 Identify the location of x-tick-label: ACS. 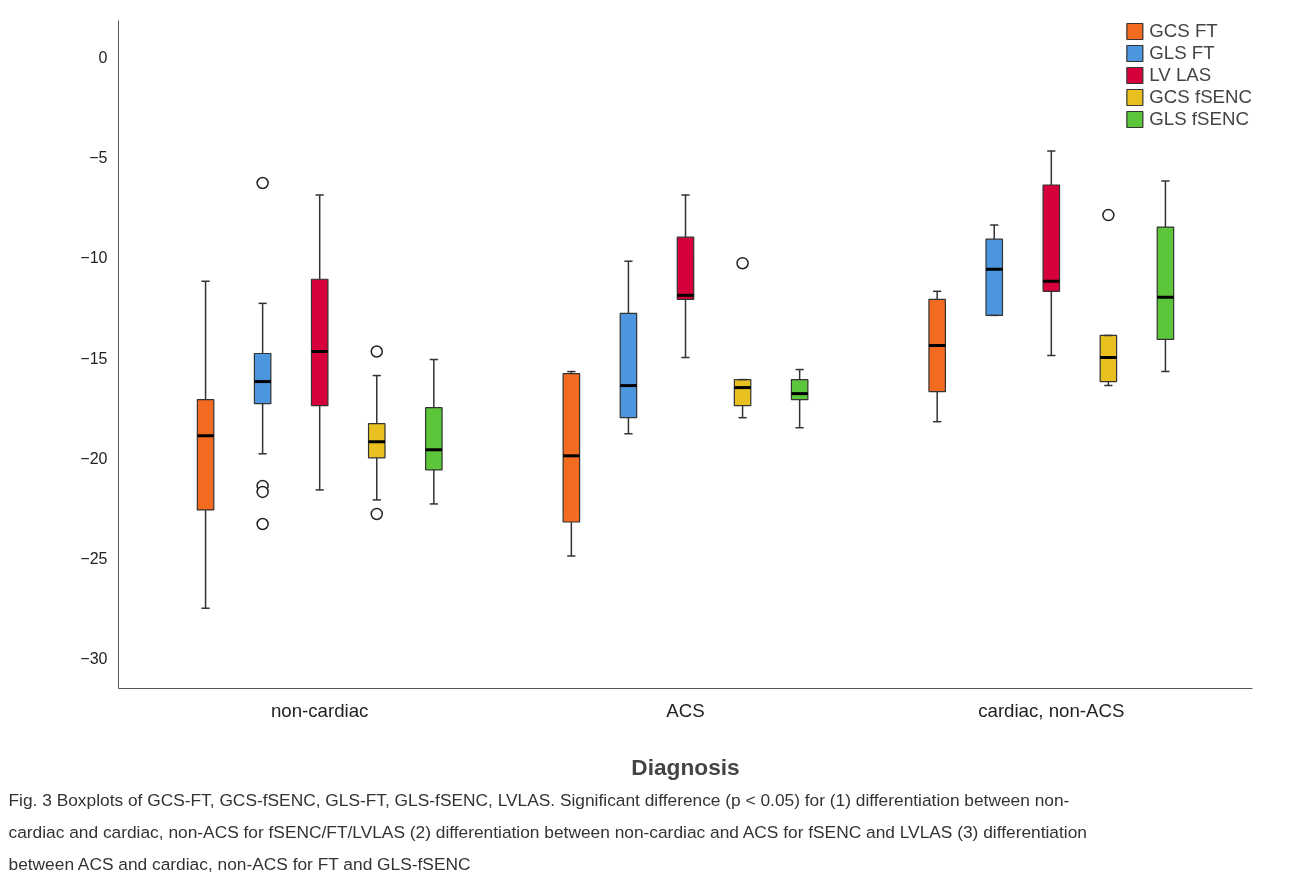
(685, 710).